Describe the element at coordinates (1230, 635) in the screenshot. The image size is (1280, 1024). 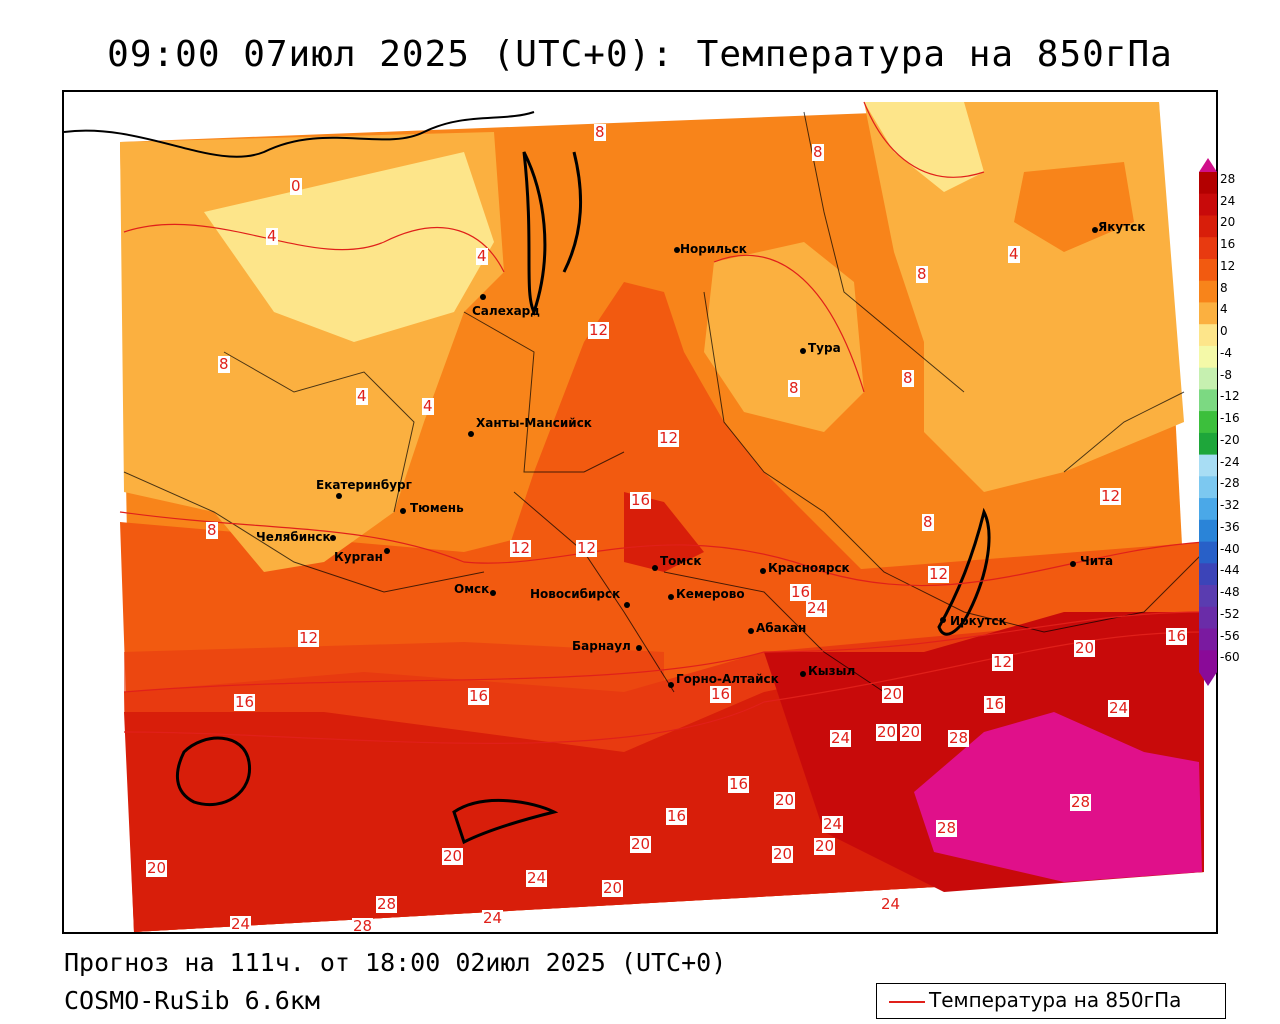
I see `colorbar-tick-label: -56` at that location.